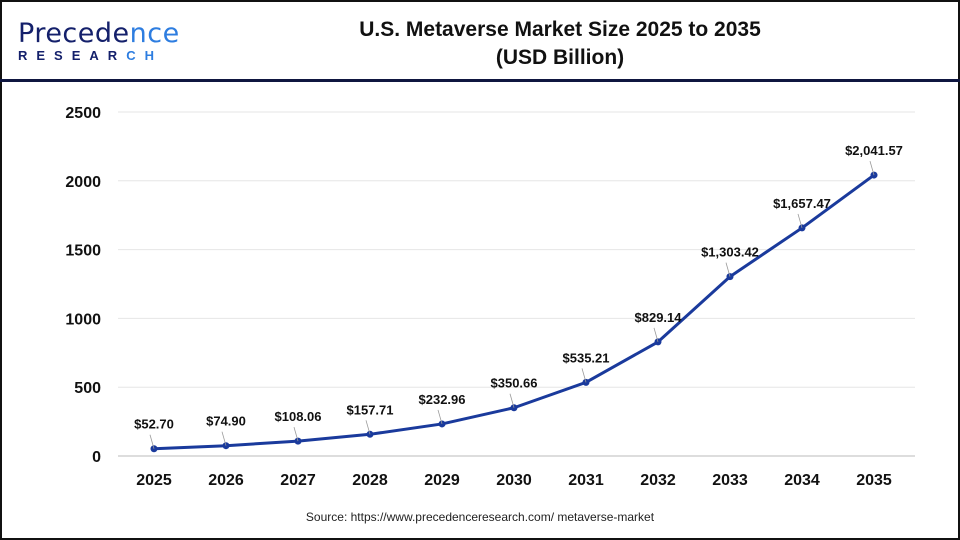  What do you see at coordinates (560, 57) in the screenshot?
I see `title-line-2: (USD Billion)` at bounding box center [560, 57].